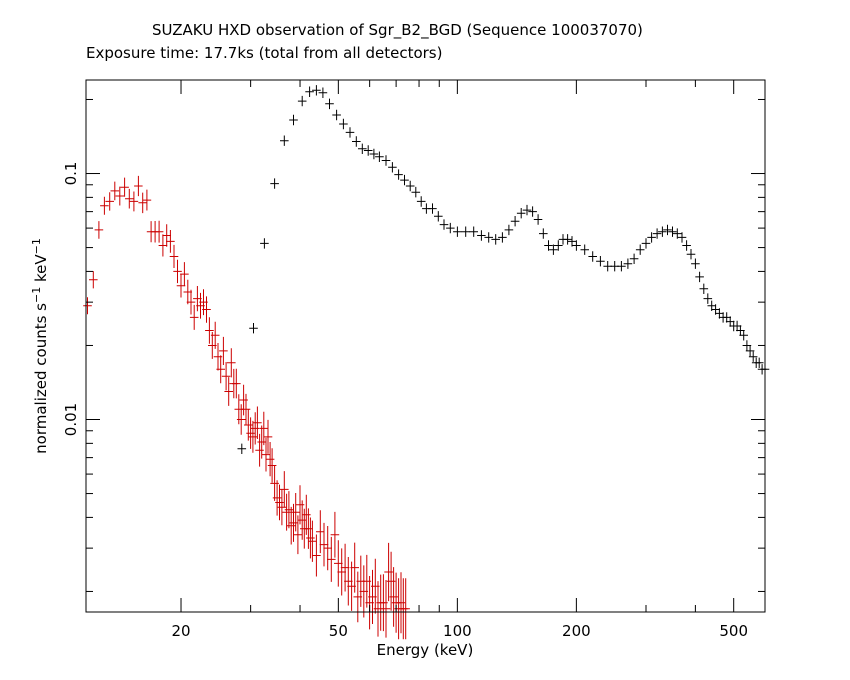 The width and height of the screenshot is (850, 680). Describe the element at coordinates (41, 270) in the screenshot. I see `y-axis-label-unit: keV` at that location.